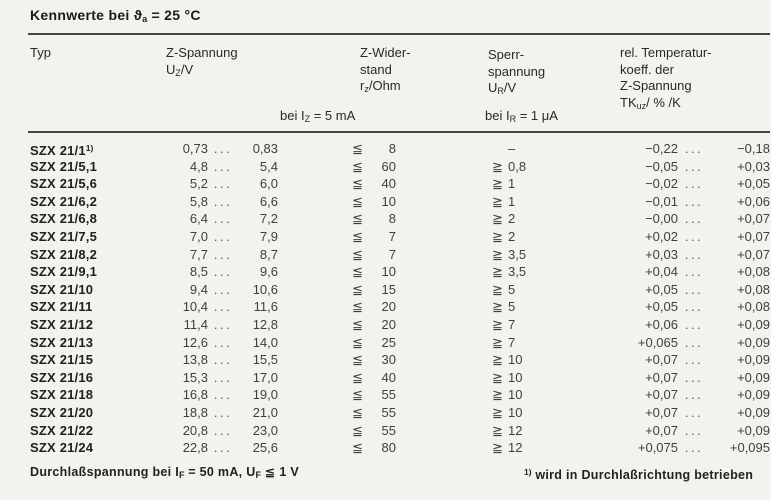 The image size is (771, 500). Describe the element at coordinates (517, 166) in the screenshot. I see `ur-value: 0,8` at that location.